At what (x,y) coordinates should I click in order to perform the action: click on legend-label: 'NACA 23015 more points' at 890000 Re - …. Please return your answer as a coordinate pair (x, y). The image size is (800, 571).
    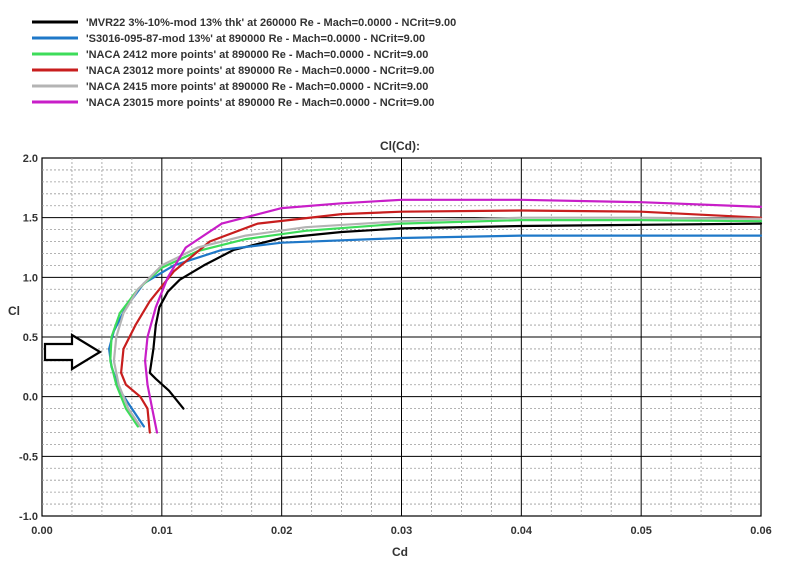
    Looking at the image, I should click on (260, 103).